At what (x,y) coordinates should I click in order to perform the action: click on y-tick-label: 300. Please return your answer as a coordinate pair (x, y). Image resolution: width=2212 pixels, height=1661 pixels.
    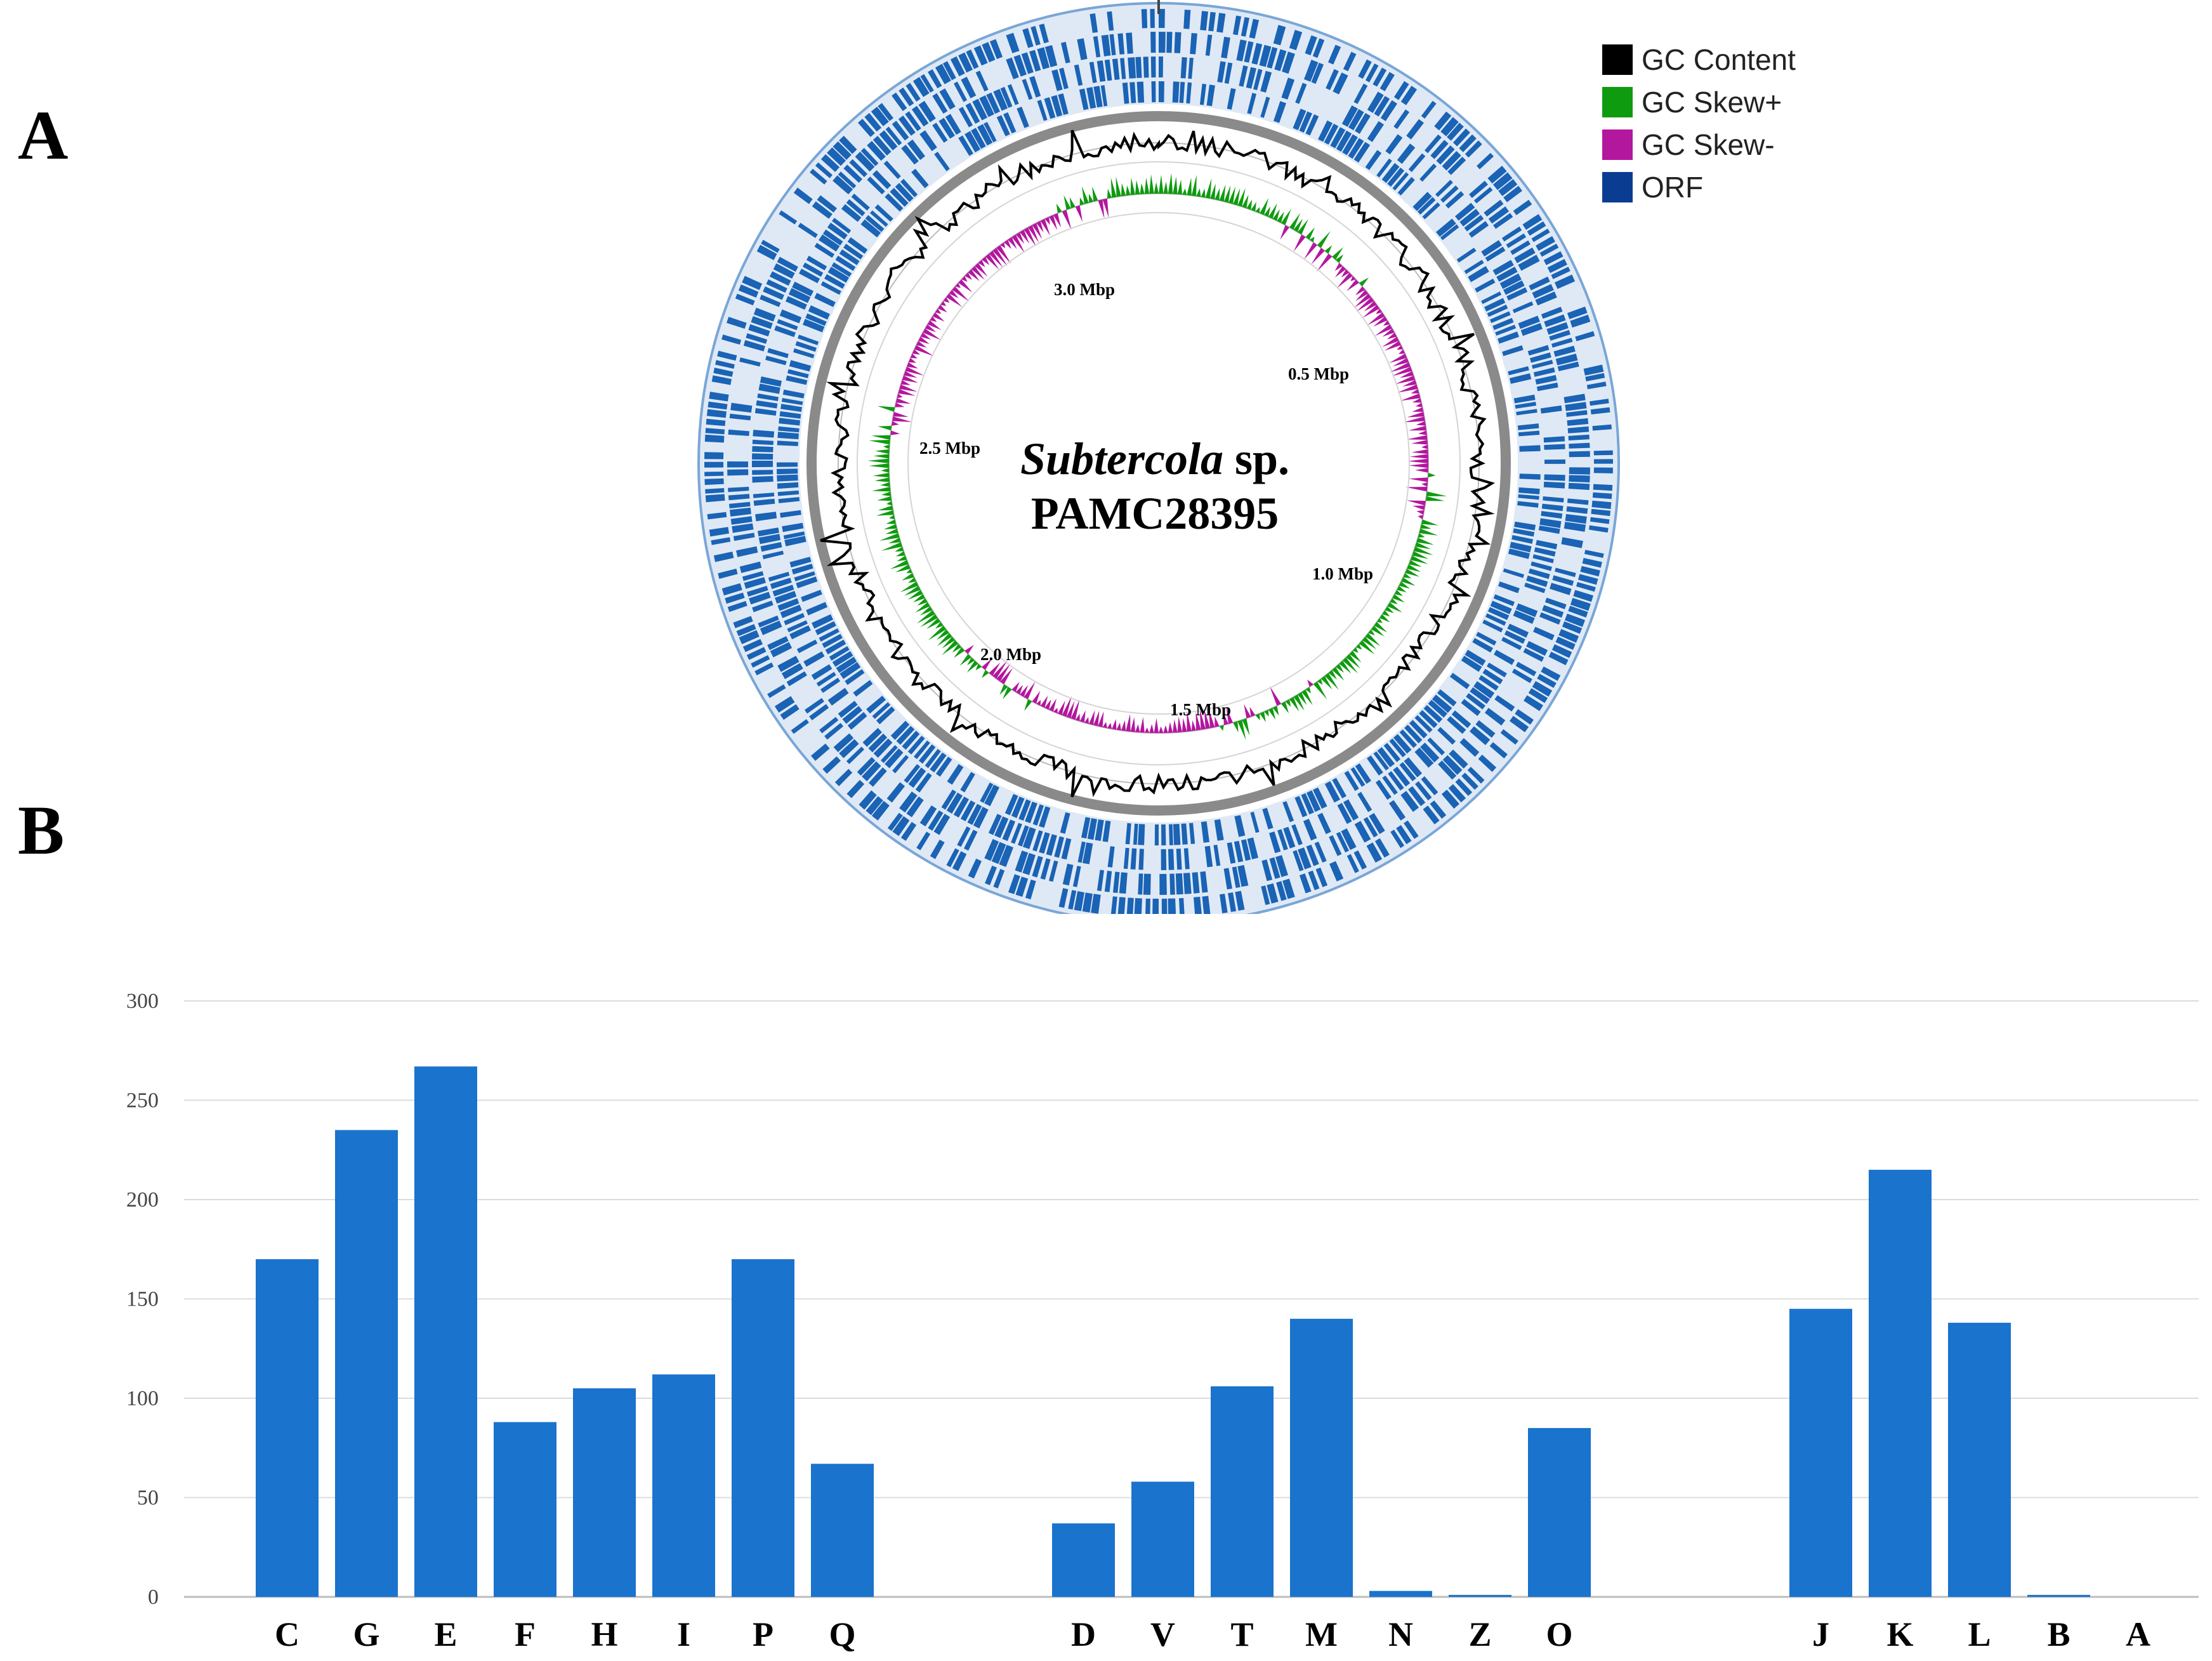
    Looking at the image, I should click on (142, 1001).